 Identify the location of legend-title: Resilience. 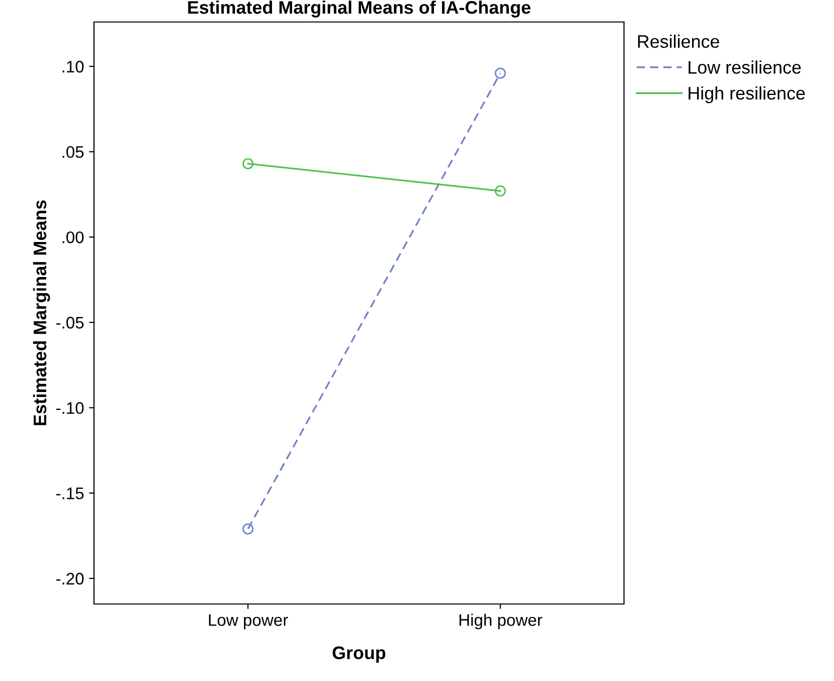
(679, 41).